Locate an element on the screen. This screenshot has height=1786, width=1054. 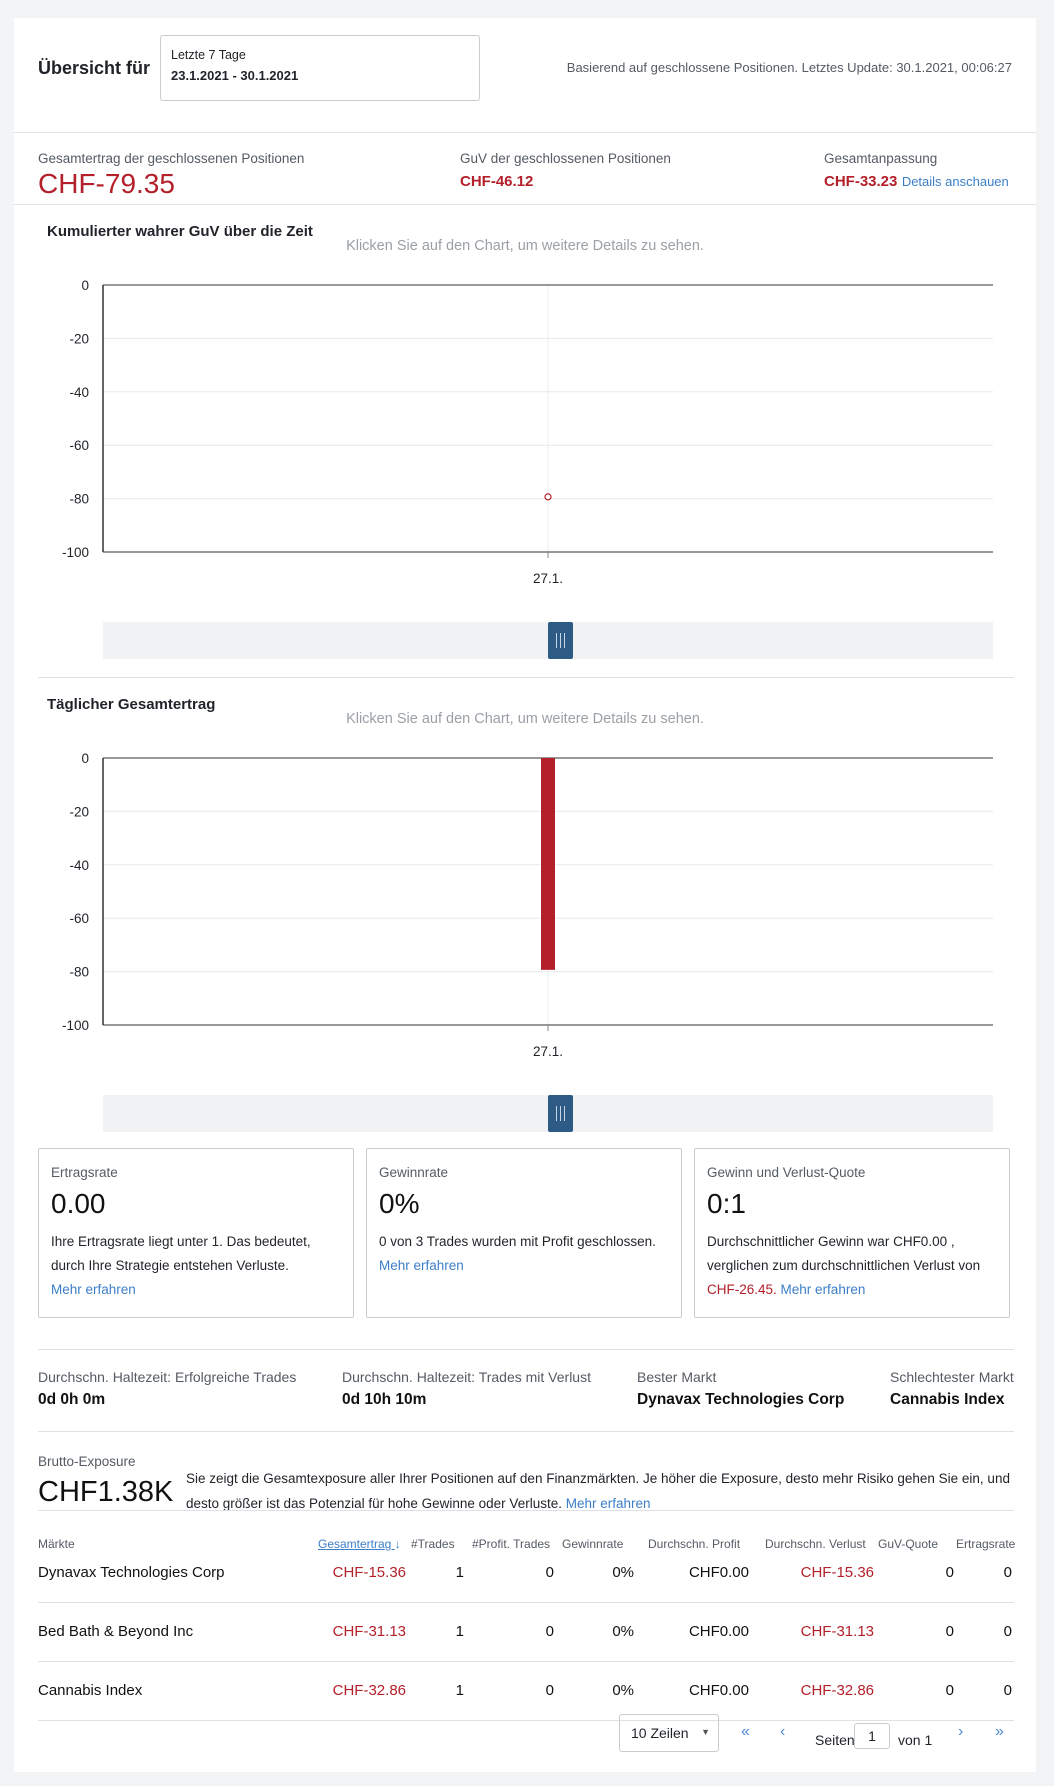
row-divider is located at coordinates (526, 1602).